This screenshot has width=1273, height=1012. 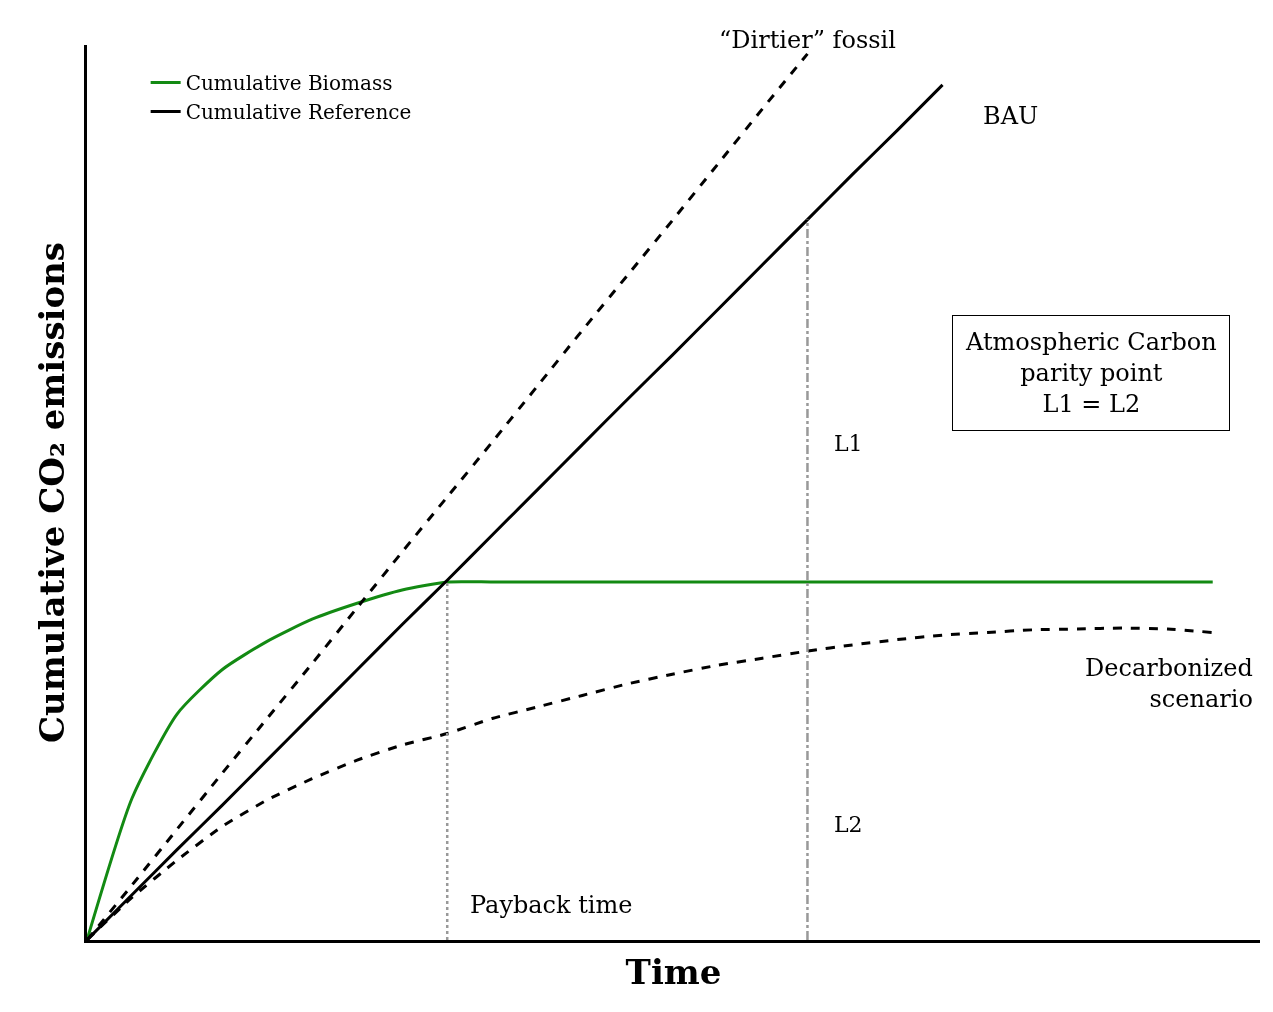 I want to click on annotation: “Dirtier” fossil, so click(x=807, y=40).